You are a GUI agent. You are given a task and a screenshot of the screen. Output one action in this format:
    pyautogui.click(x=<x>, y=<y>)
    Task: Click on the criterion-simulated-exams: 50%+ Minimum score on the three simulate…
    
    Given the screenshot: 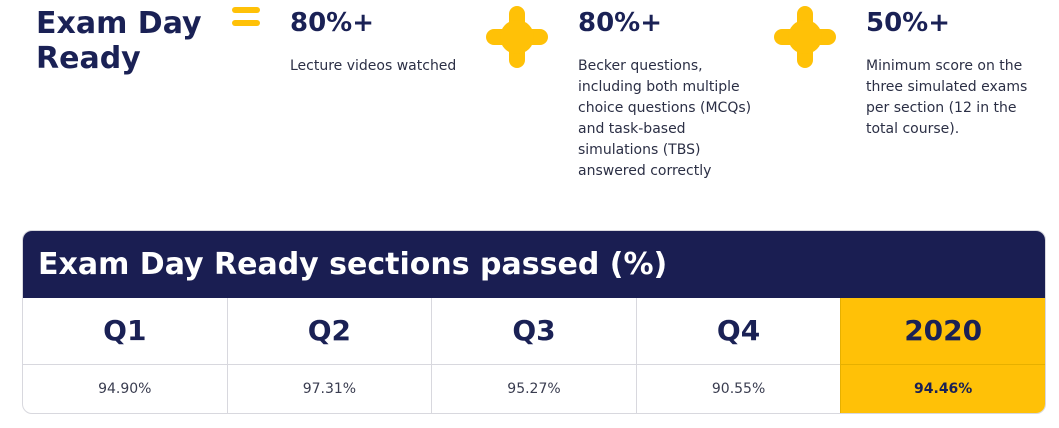 What is the action you would take?
    pyautogui.click(x=951, y=74)
    